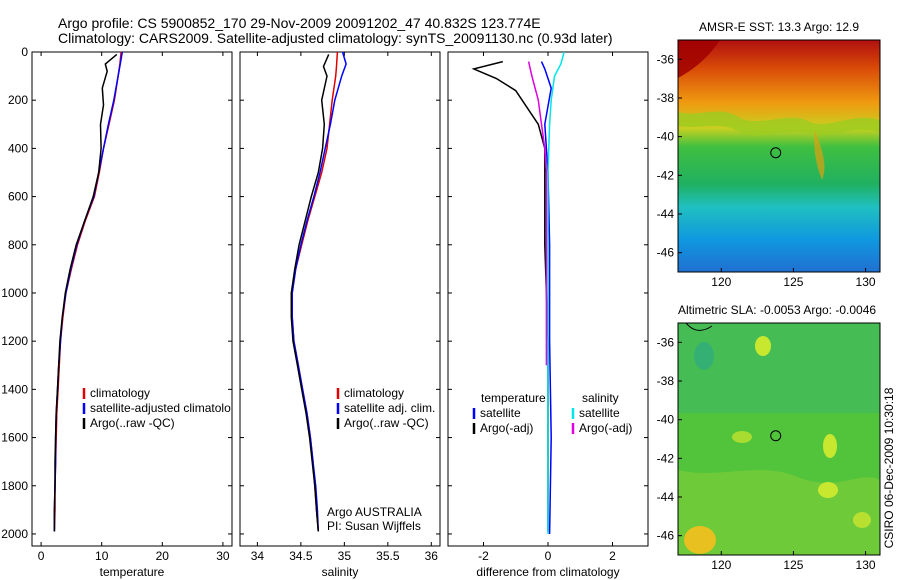 This screenshot has width=900, height=580. I want to click on sla-frame, so click(779, 439).